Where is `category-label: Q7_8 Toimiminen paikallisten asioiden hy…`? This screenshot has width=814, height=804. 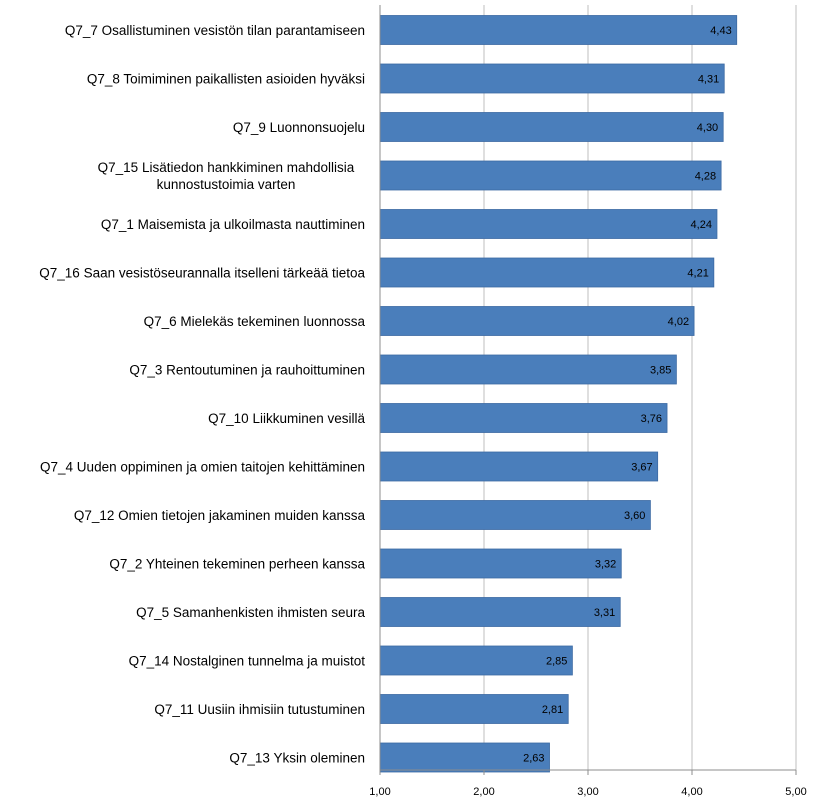
category-label: Q7_8 Toimiminen paikallisten asioiden hy… is located at coordinates (226, 79).